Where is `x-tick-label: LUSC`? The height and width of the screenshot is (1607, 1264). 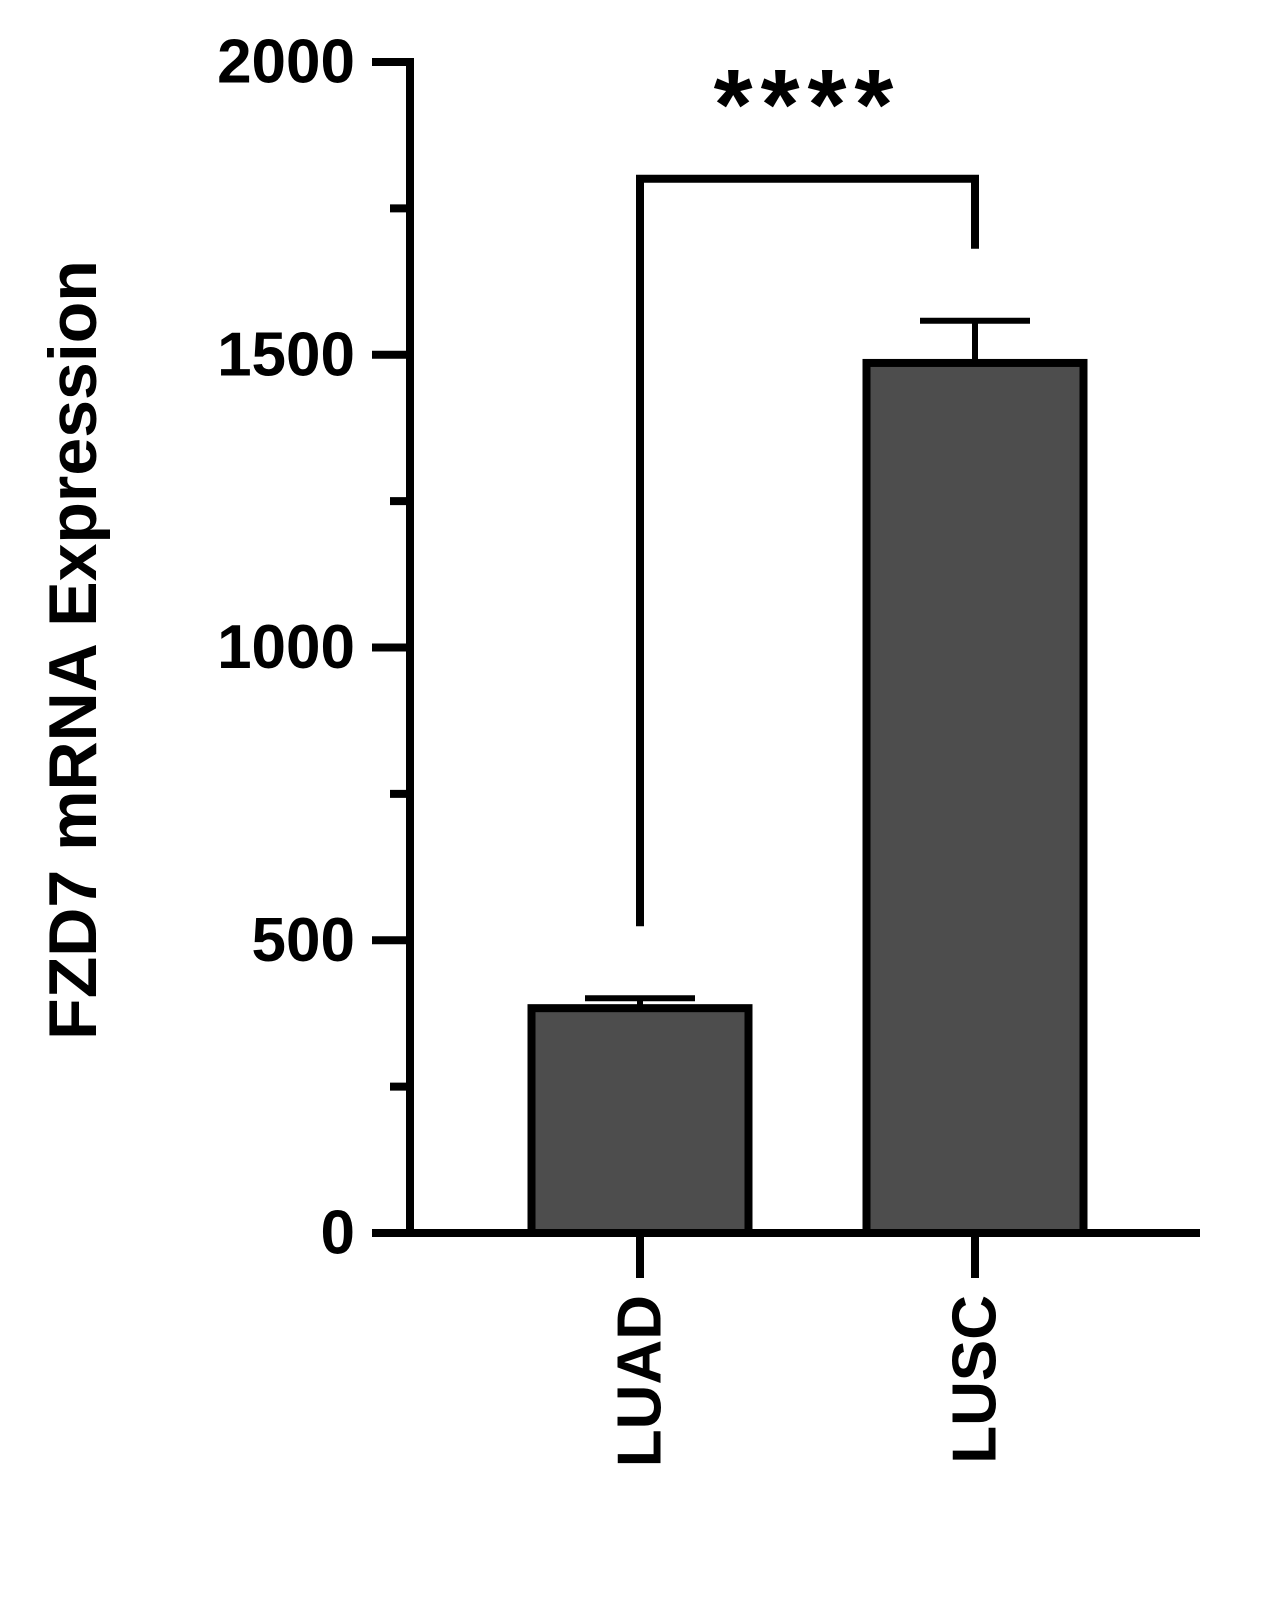
x-tick-label: LUSC is located at coordinates (975, 1379).